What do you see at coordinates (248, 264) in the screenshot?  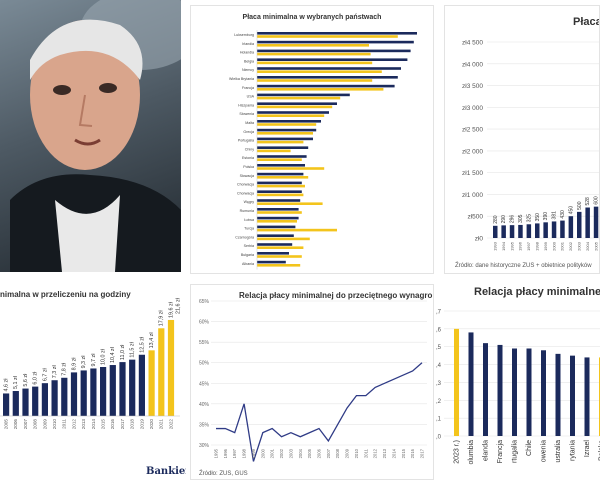 I see `y-tick-label: Albania` at bounding box center [248, 264].